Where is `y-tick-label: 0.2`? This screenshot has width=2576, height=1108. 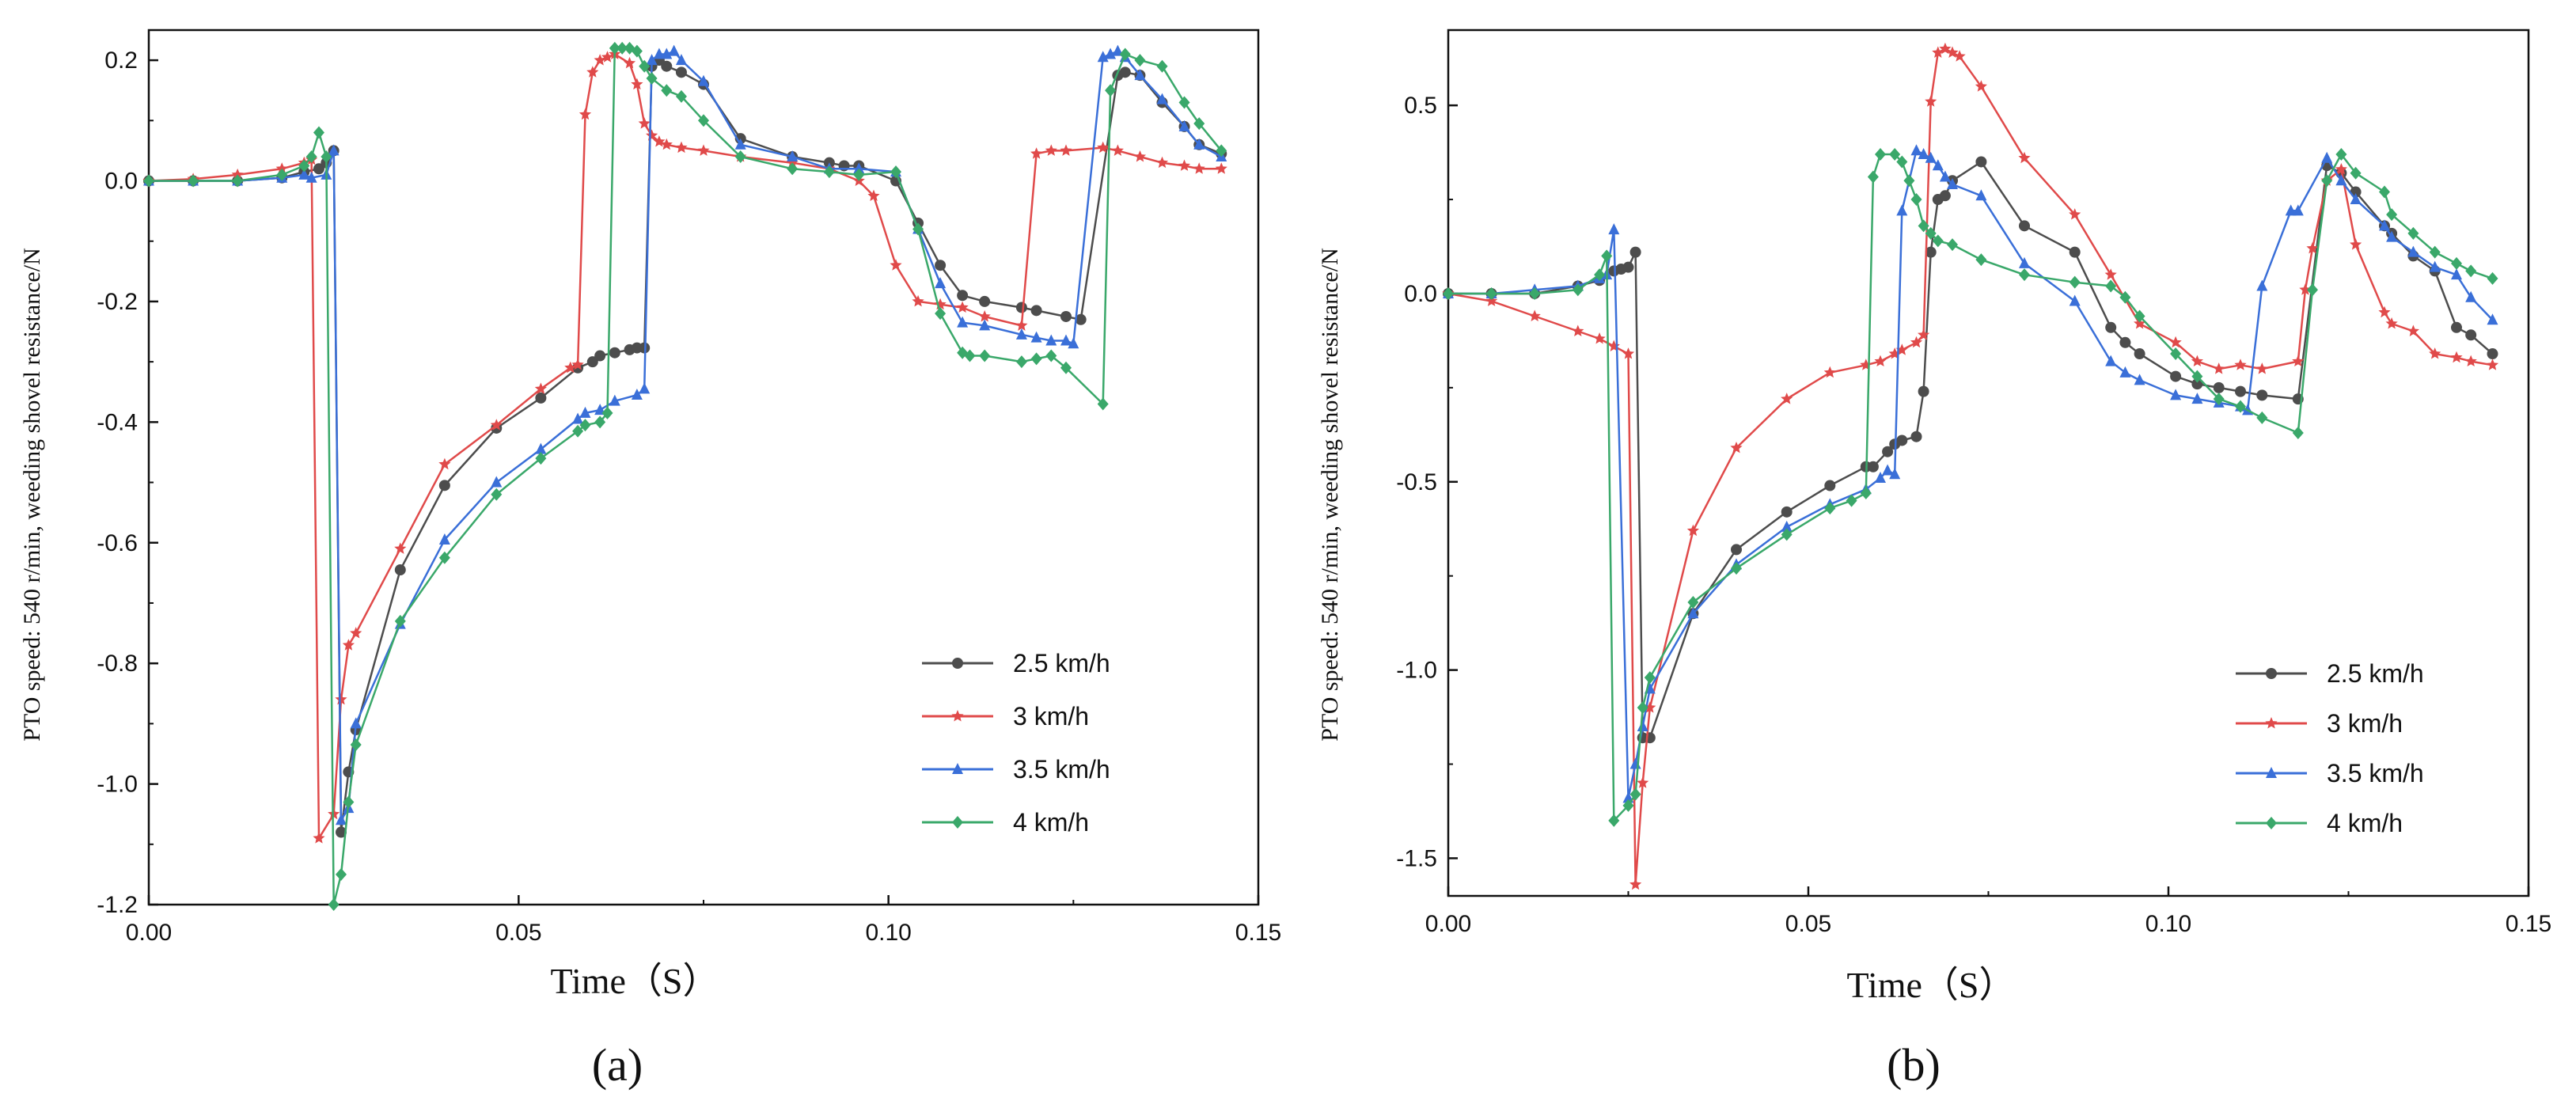 y-tick-label: 0.2 is located at coordinates (121, 60).